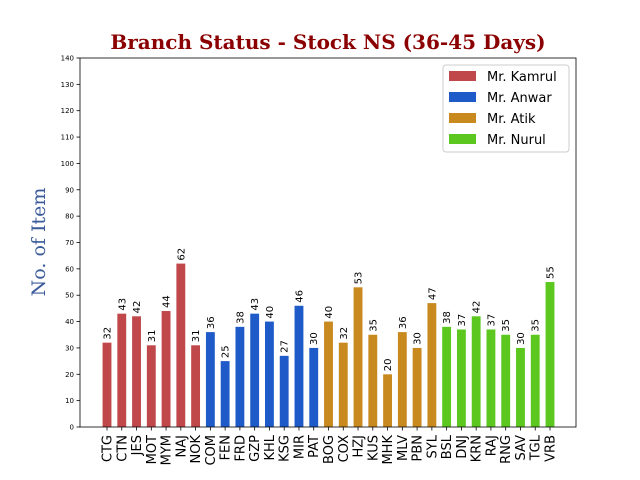 This screenshot has height=480, width=640. Describe the element at coordinates (506, 380) in the screenshot. I see `bar-rng` at that location.